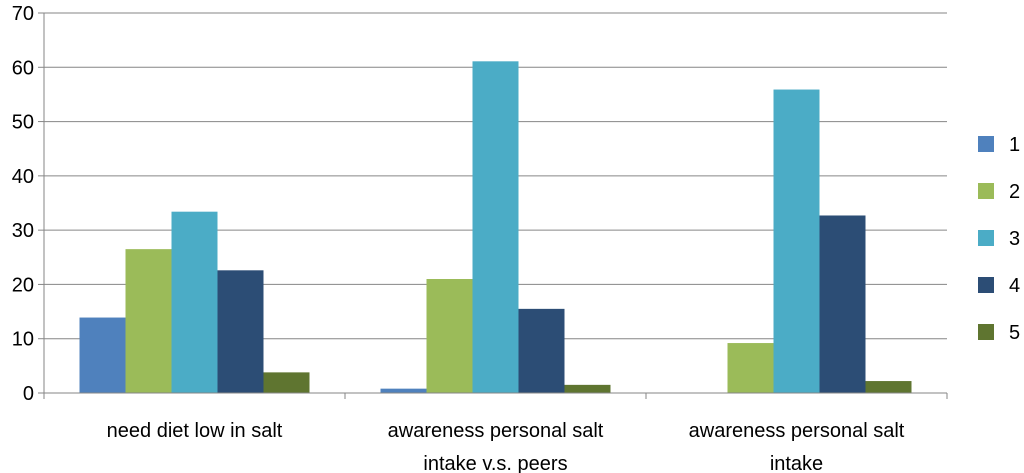 This screenshot has width=1024, height=473. Describe the element at coordinates (495, 463) in the screenshot. I see `category-label: intake v.s. peers` at that location.